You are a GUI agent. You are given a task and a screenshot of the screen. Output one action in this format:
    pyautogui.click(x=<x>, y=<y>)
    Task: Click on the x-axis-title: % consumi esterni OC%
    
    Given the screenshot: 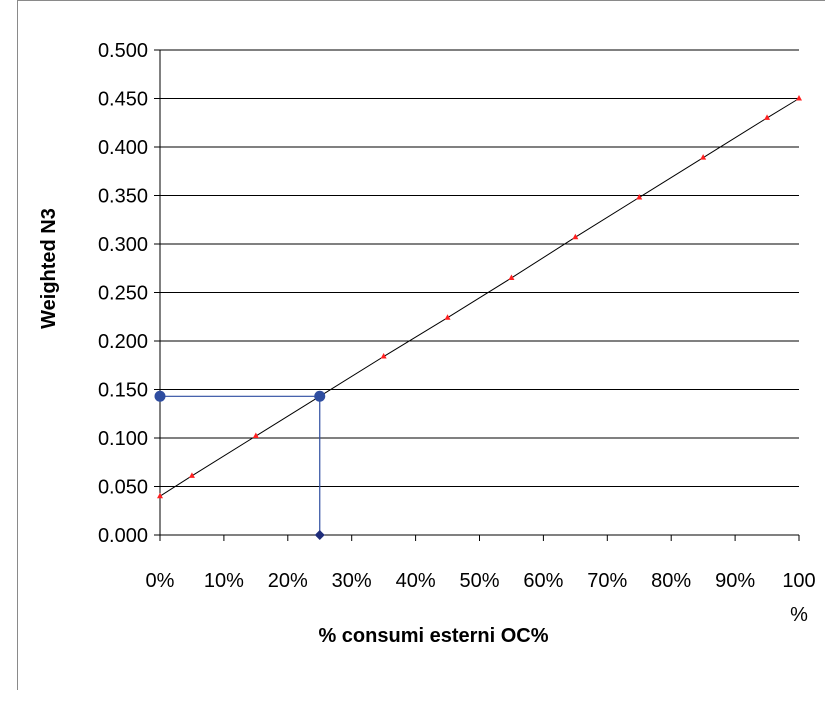 What is the action you would take?
    pyautogui.click(x=433, y=636)
    